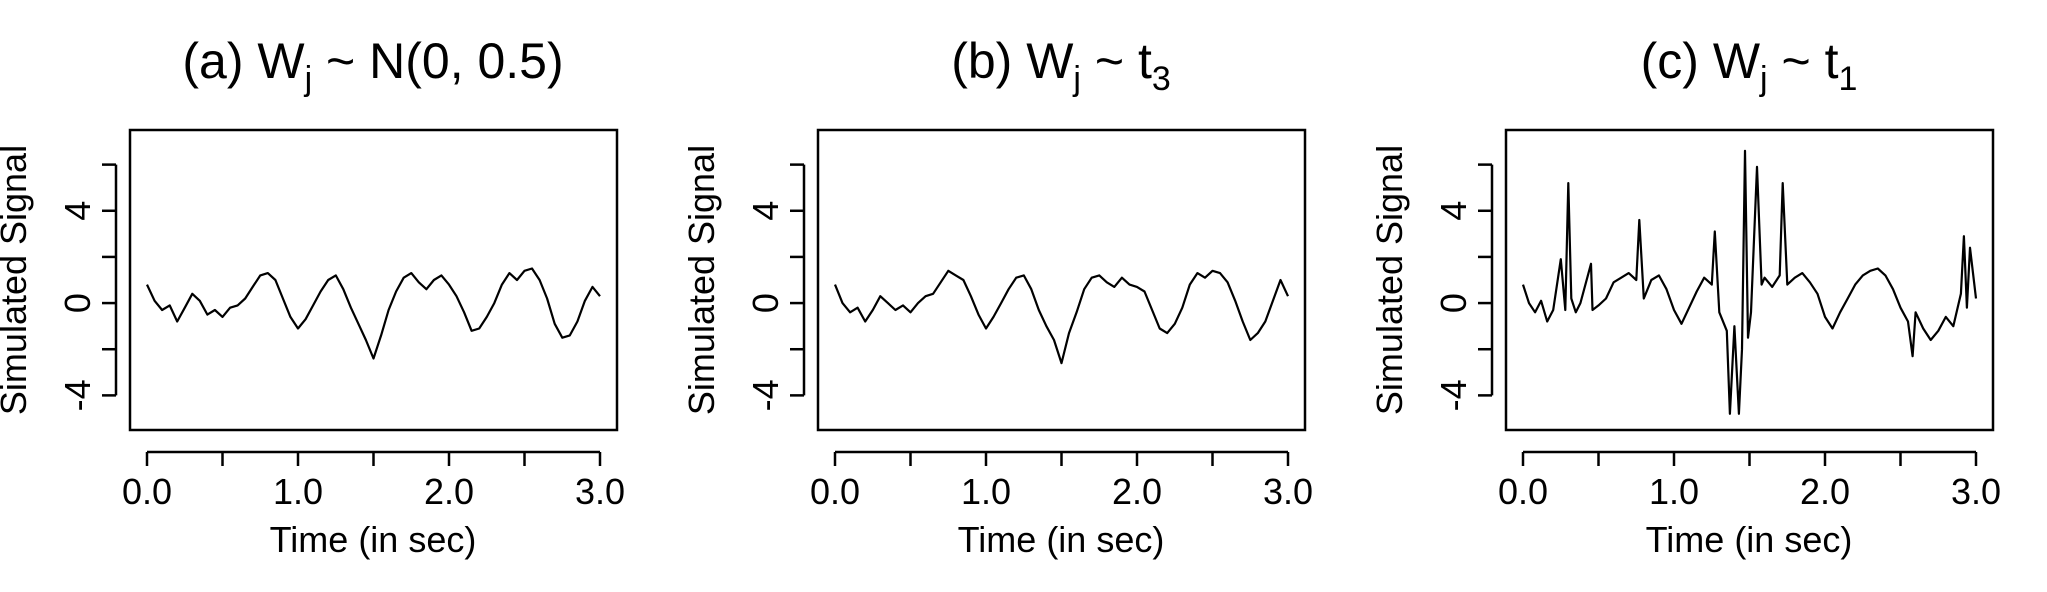  Describe the element at coordinates (765, 395) in the screenshot. I see `panel-b-y-tick-label: -4` at that location.